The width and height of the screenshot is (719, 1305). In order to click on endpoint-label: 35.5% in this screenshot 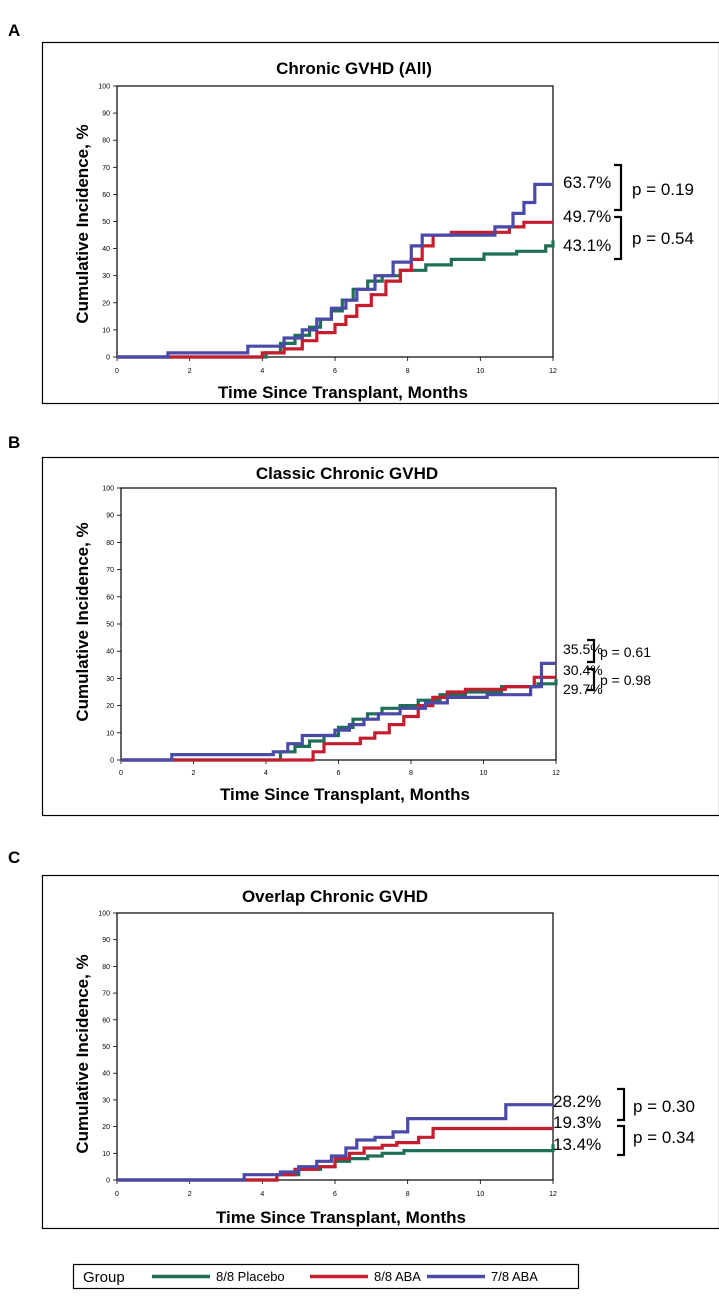, I will do `click(583, 649)`.